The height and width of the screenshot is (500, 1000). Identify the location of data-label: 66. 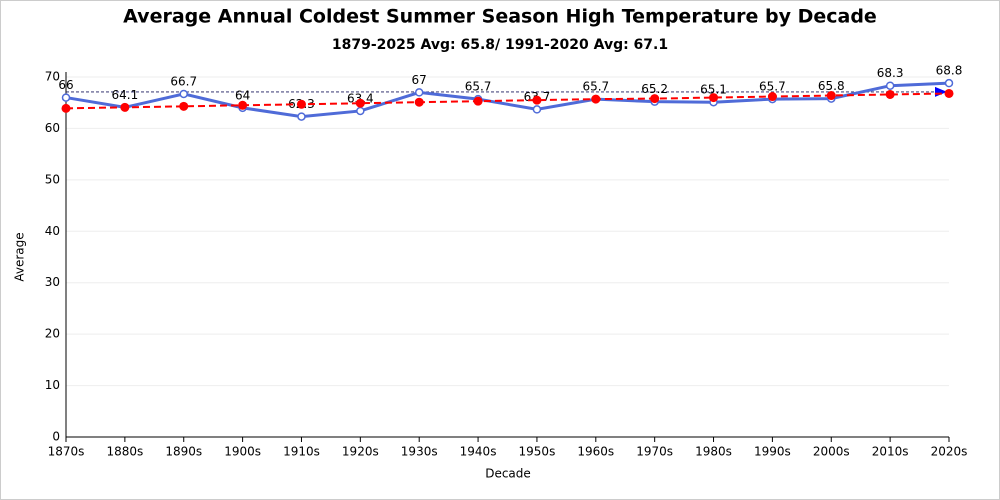
(65, 85).